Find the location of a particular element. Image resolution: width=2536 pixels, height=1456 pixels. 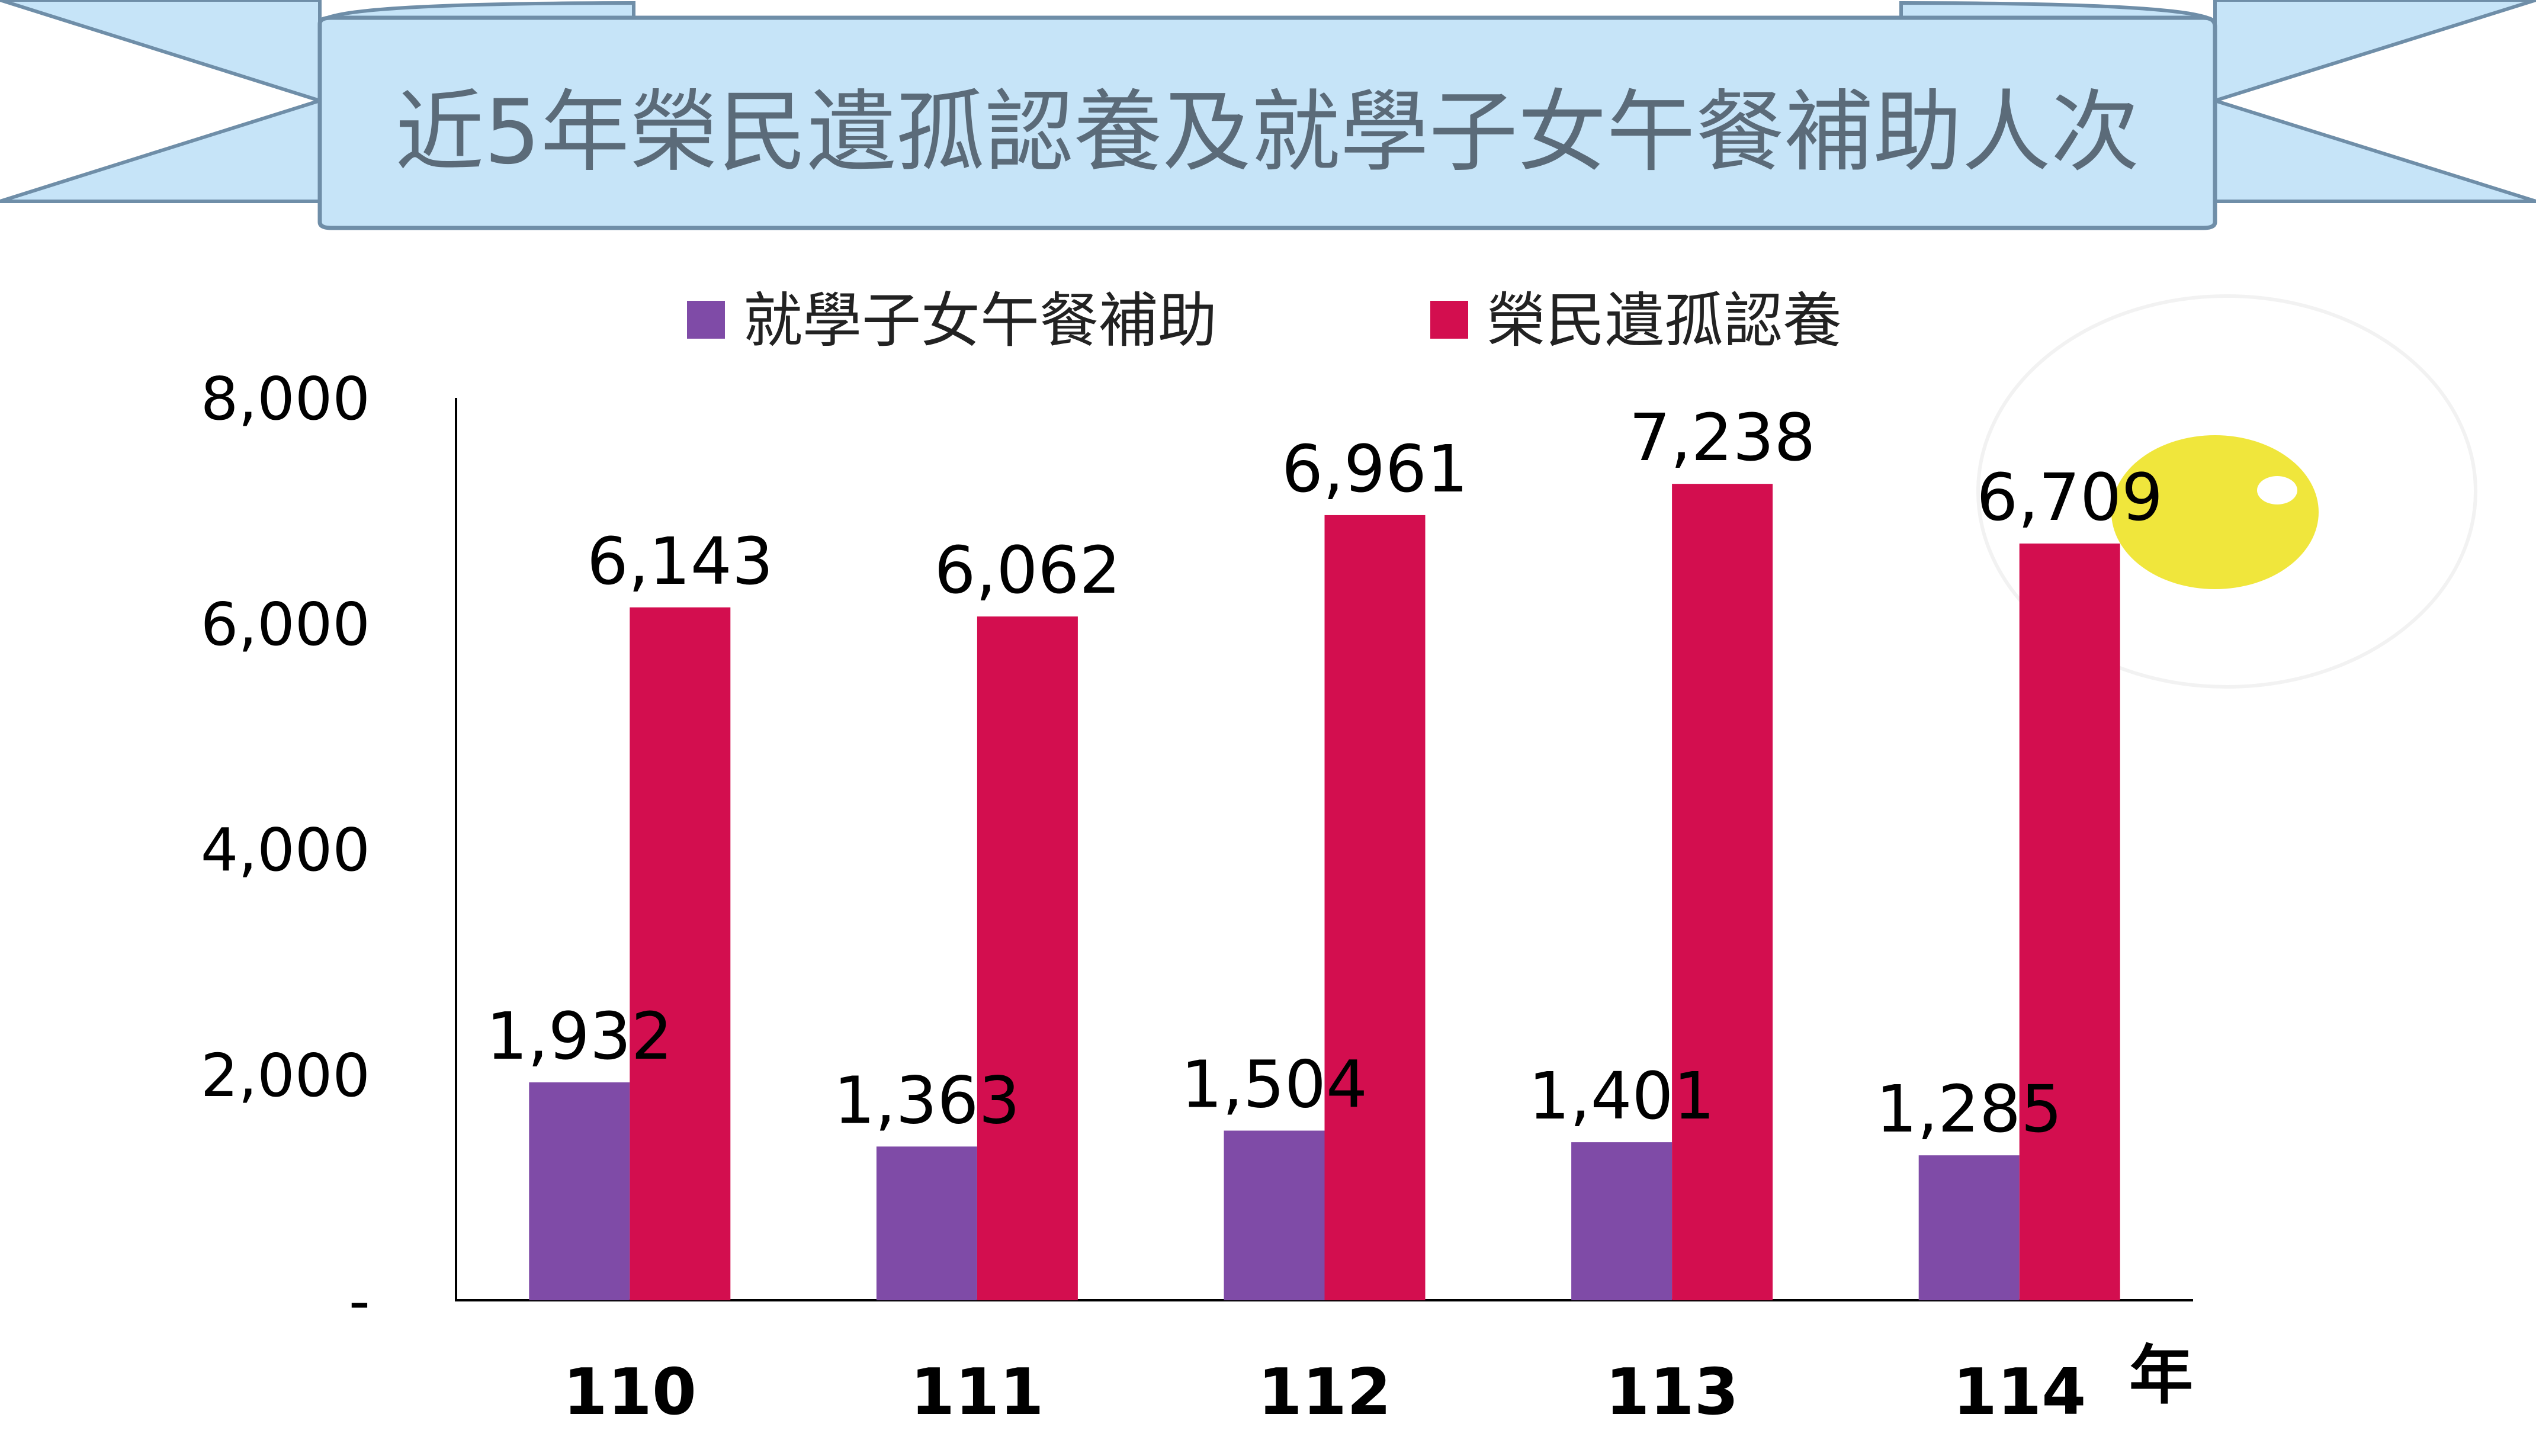

sun-highlight is located at coordinates (2277, 490).